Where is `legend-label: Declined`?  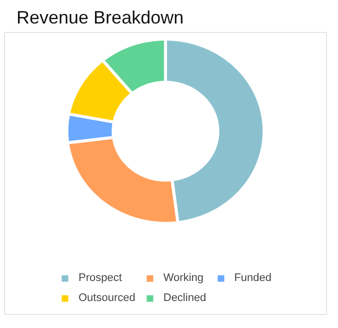 legend-label: Declined is located at coordinates (184, 298).